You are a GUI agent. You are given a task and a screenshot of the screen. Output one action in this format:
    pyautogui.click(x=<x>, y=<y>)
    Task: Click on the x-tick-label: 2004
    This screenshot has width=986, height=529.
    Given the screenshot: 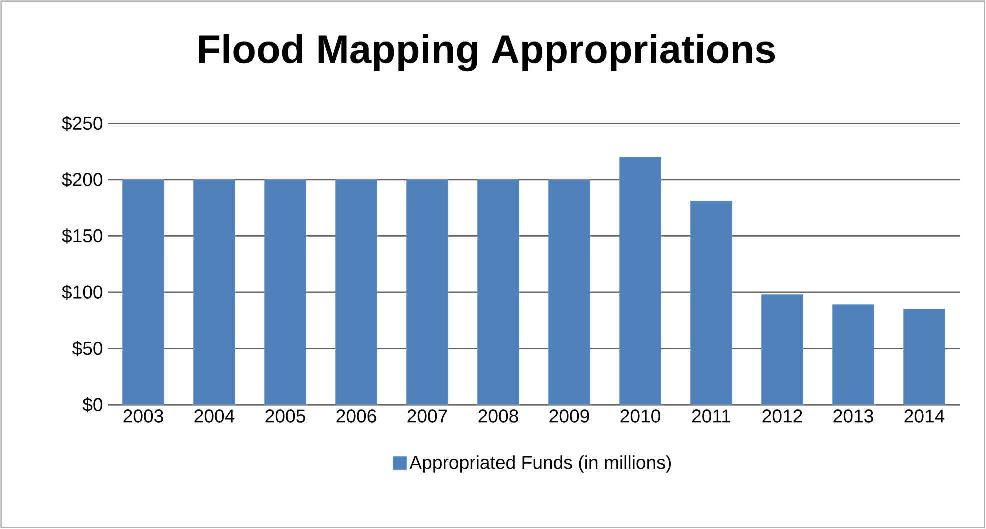 What is the action you would take?
    pyautogui.click(x=214, y=416)
    